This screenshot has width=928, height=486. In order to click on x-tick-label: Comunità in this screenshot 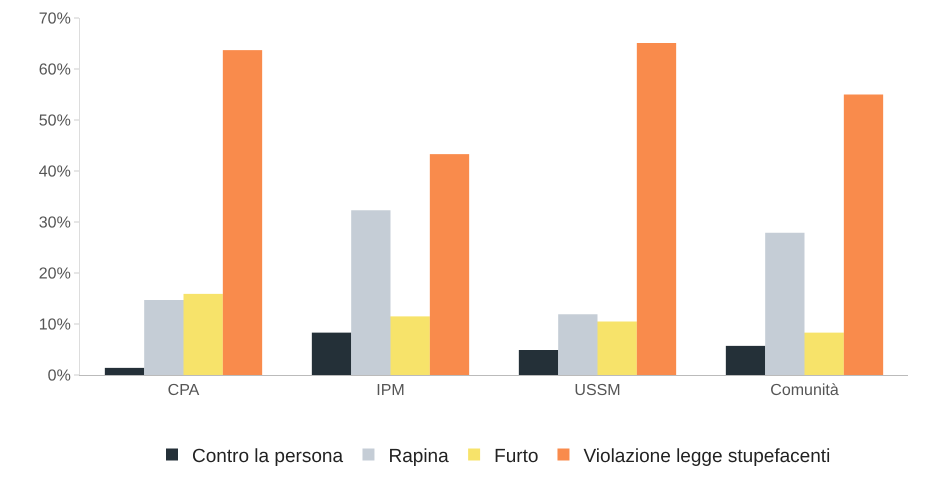, I will do `click(804, 391)`.